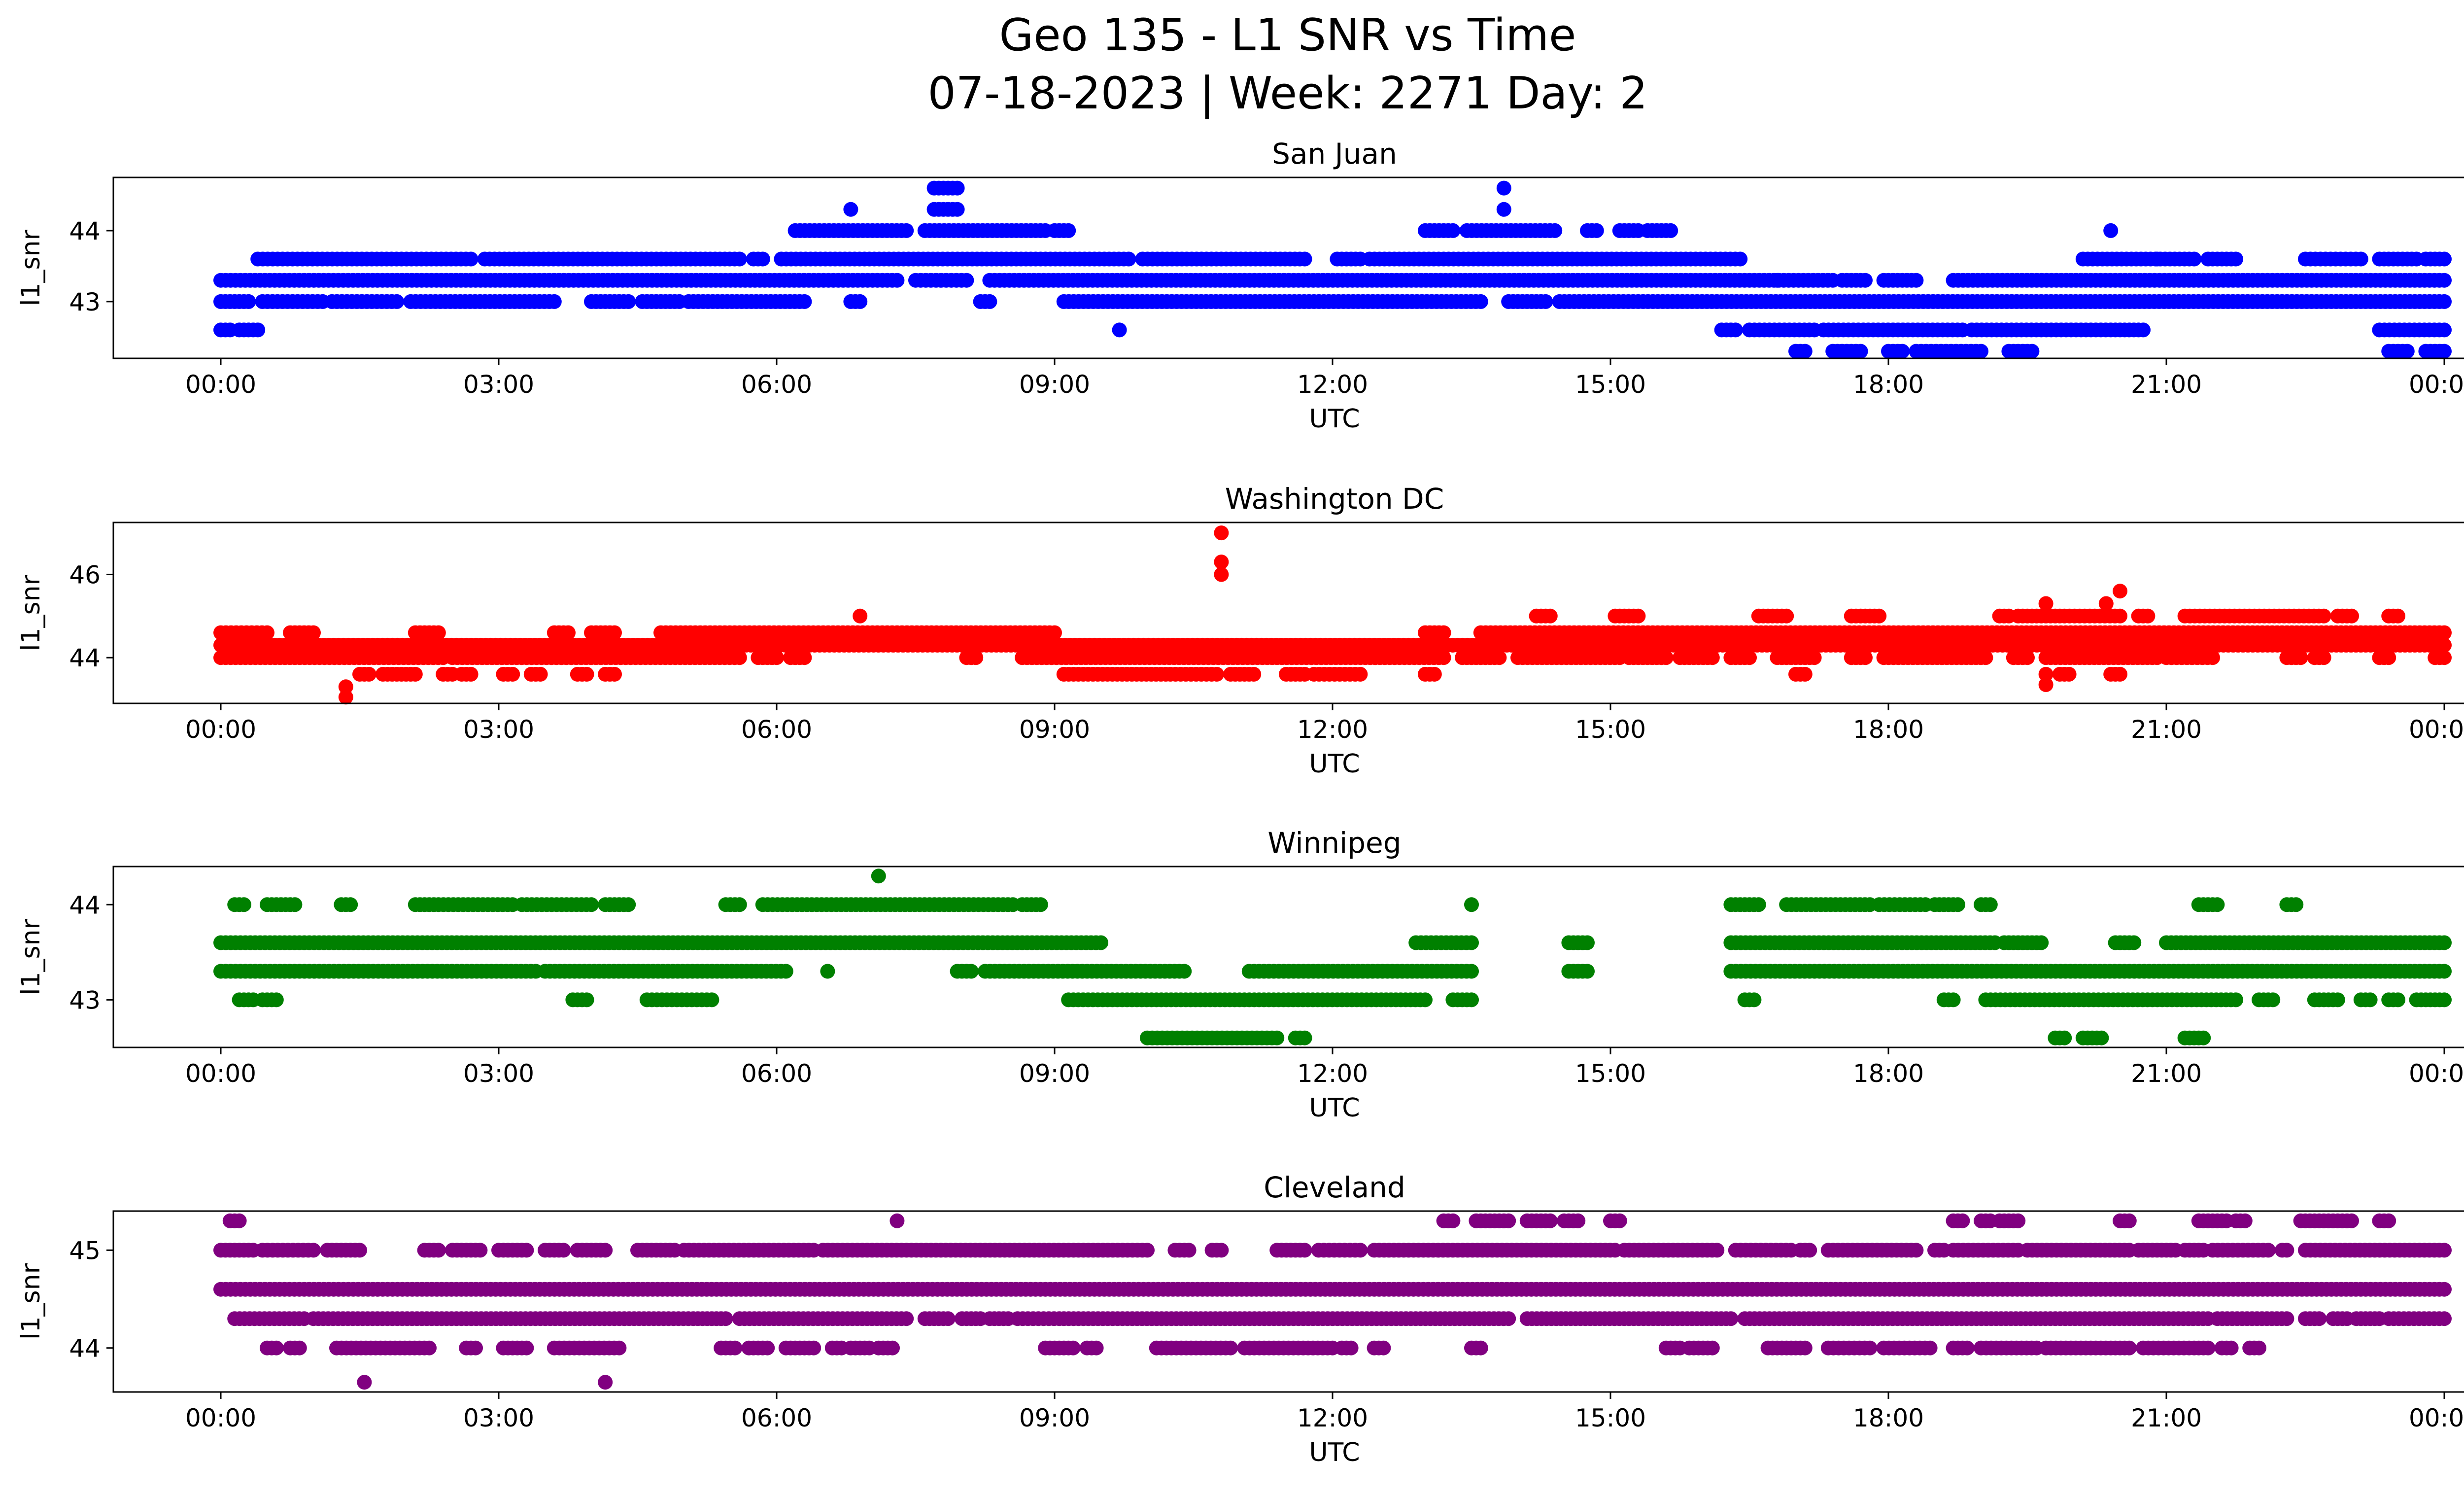  What do you see at coordinates (85, 905) in the screenshot?
I see `y-tick-label: 44` at bounding box center [85, 905].